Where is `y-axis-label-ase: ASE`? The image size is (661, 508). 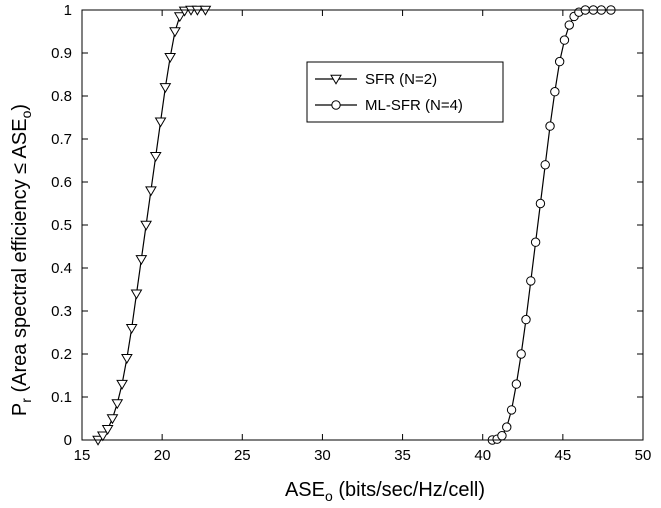 y-axis-label-ase: ASE is located at coordinates (20, 140).